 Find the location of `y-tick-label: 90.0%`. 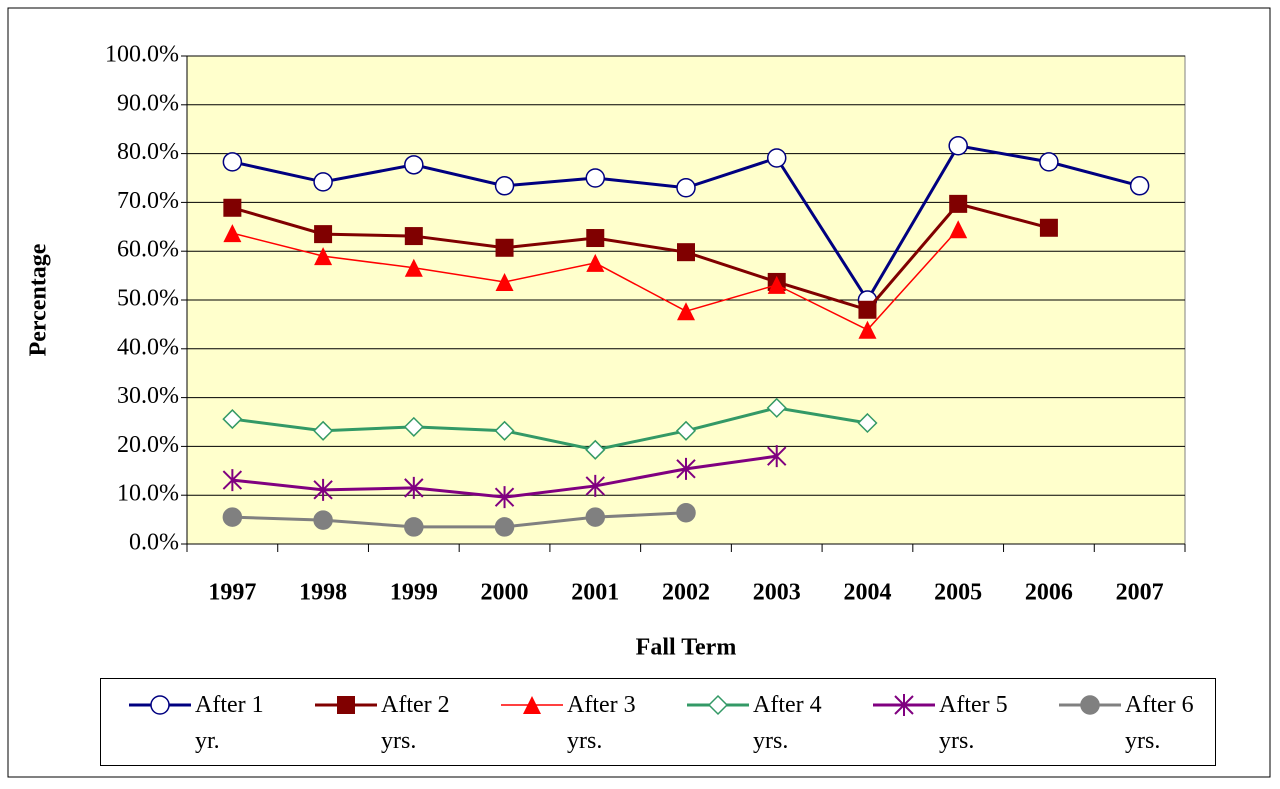

y-tick-label: 90.0% is located at coordinates (148, 103).